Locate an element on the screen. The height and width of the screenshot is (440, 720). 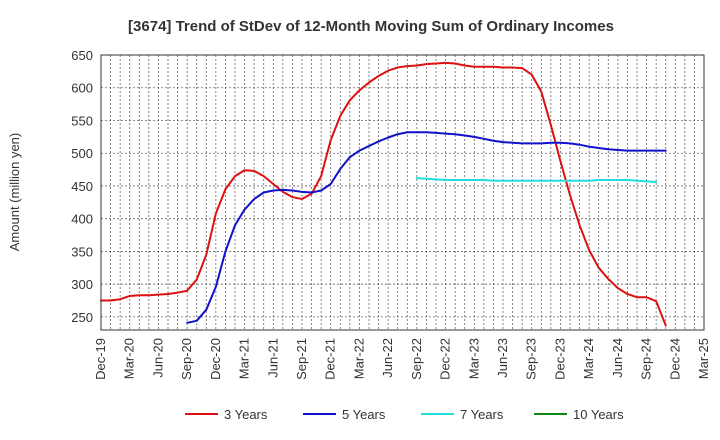
x-tick-label-3: Sep-20 is located at coordinates (186, 359).